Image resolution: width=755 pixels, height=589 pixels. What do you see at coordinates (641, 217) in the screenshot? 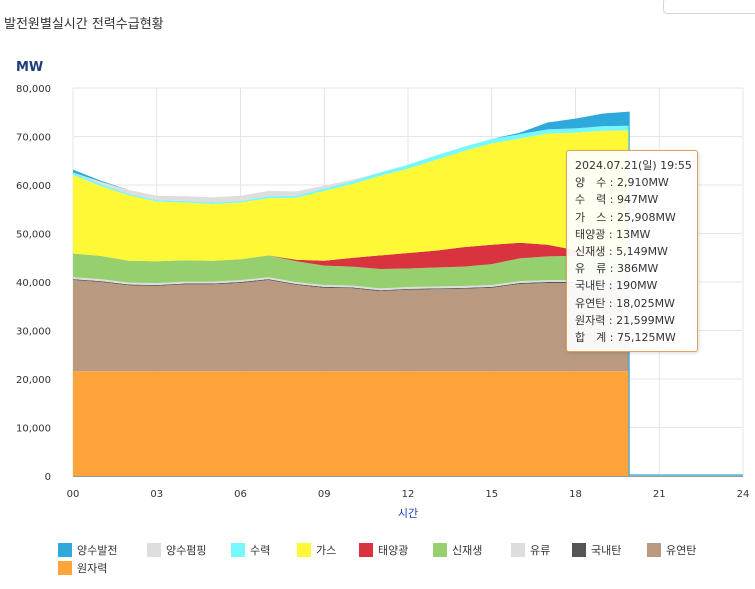
I see `tooltip-row-value: : 25,908MW` at bounding box center [641, 217].